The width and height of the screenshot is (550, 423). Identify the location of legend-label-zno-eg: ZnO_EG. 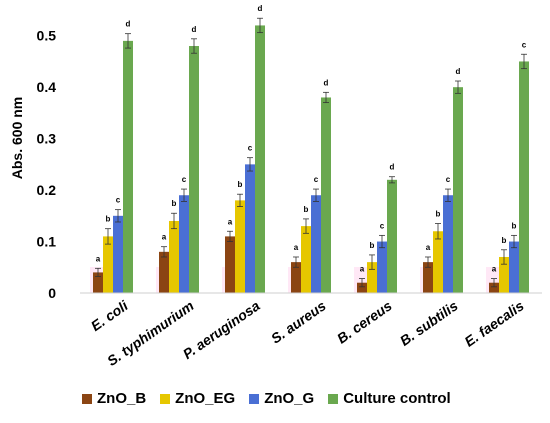
(205, 398).